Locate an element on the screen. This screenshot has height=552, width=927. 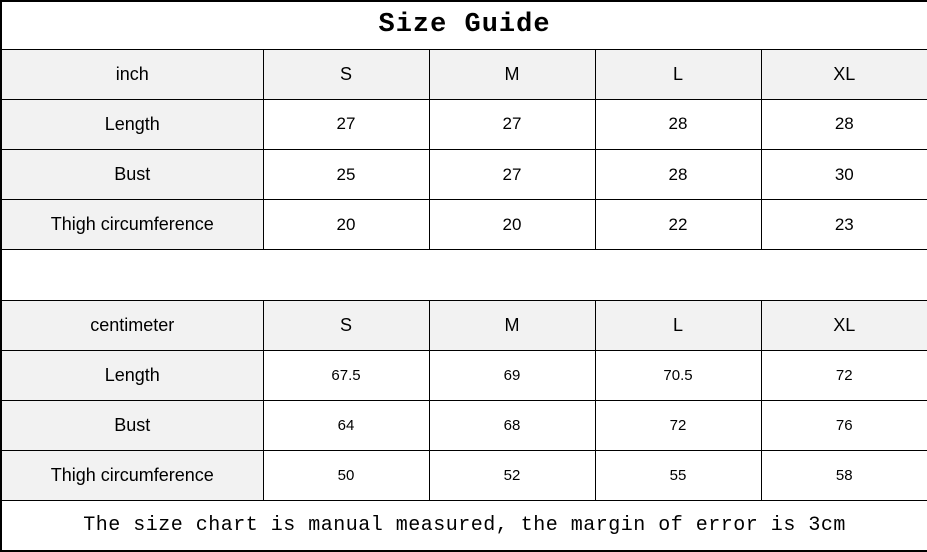
size-value-cell: 69 is located at coordinates (512, 375).